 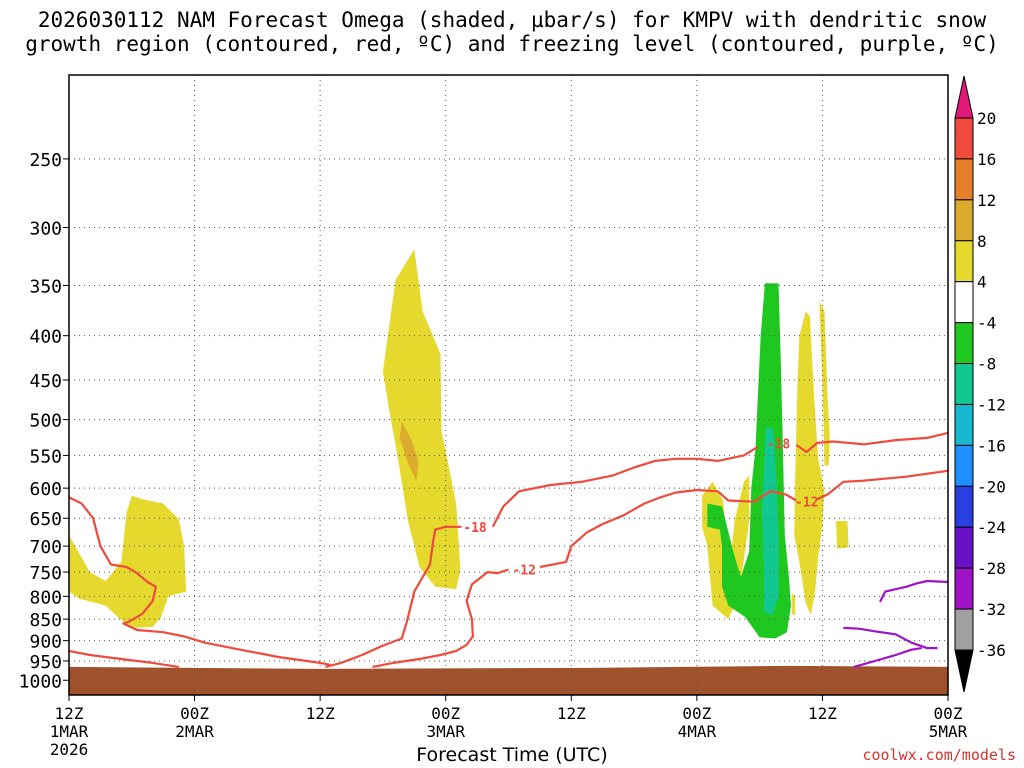 What do you see at coordinates (991, 568) in the screenshot?
I see `colorbar-label-11: -28` at bounding box center [991, 568].